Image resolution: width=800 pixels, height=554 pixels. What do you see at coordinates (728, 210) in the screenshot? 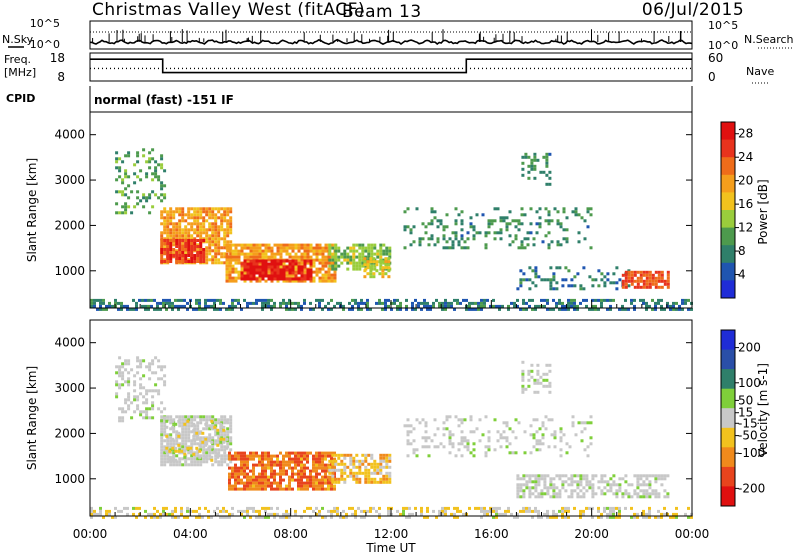
I see `power-colorbar-frame` at bounding box center [728, 210].